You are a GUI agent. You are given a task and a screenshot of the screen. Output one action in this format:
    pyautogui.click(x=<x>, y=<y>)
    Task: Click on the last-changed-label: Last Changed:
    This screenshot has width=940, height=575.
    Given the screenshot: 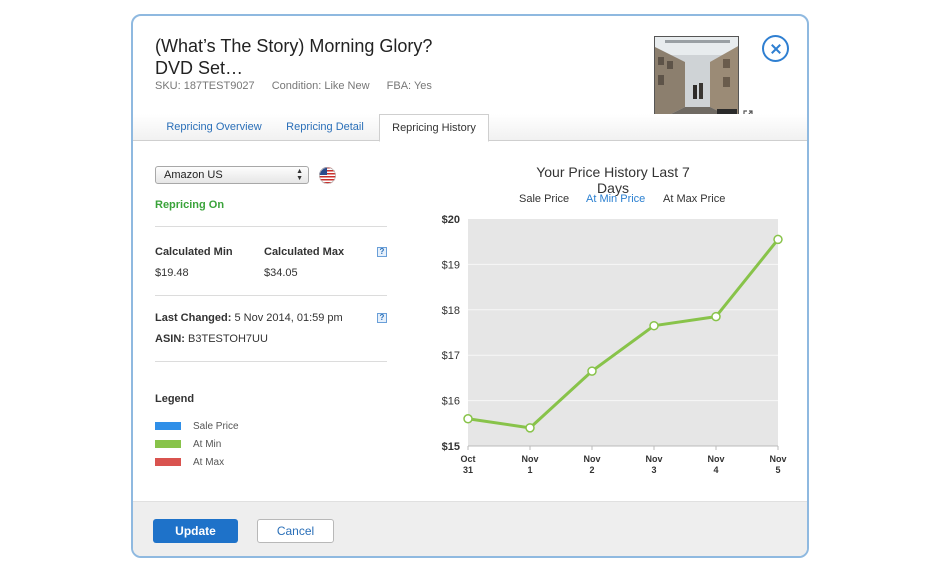 What is the action you would take?
    pyautogui.click(x=193, y=318)
    